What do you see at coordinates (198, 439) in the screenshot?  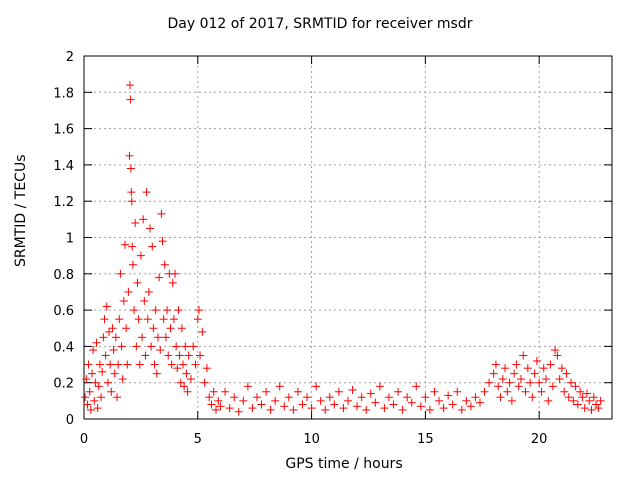 I see `x-tick-label: 5` at bounding box center [198, 439].